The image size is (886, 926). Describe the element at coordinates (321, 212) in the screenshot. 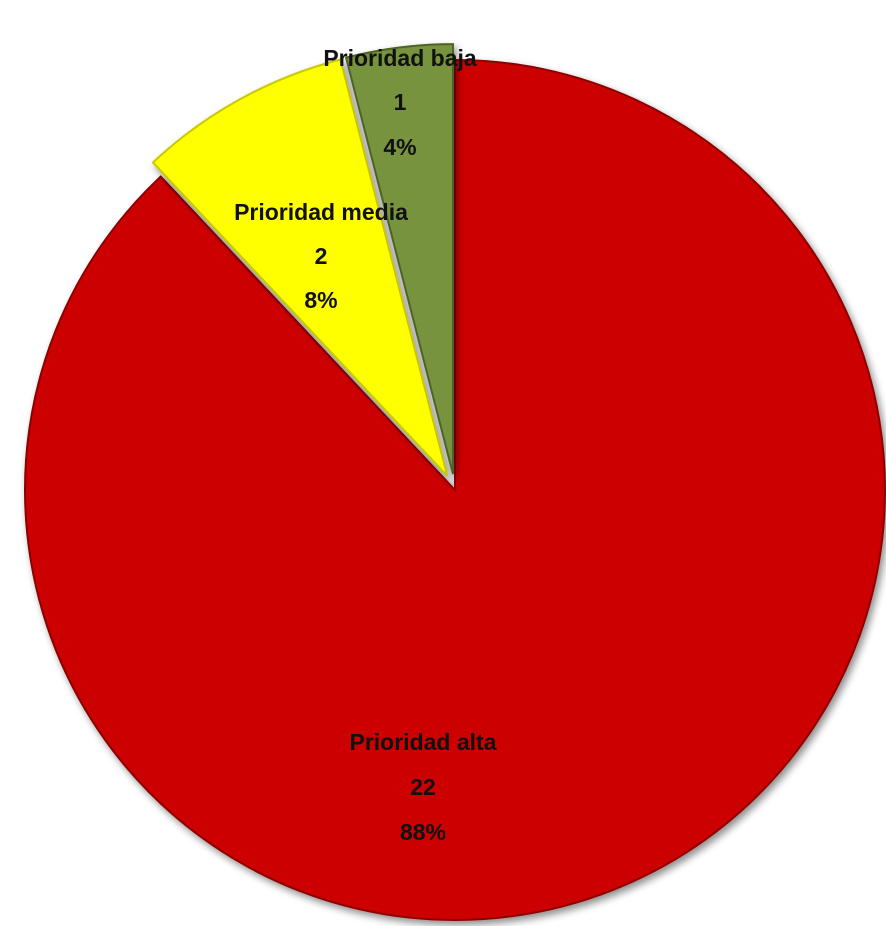

I see `slice-label-name: Prioridad media` at that location.